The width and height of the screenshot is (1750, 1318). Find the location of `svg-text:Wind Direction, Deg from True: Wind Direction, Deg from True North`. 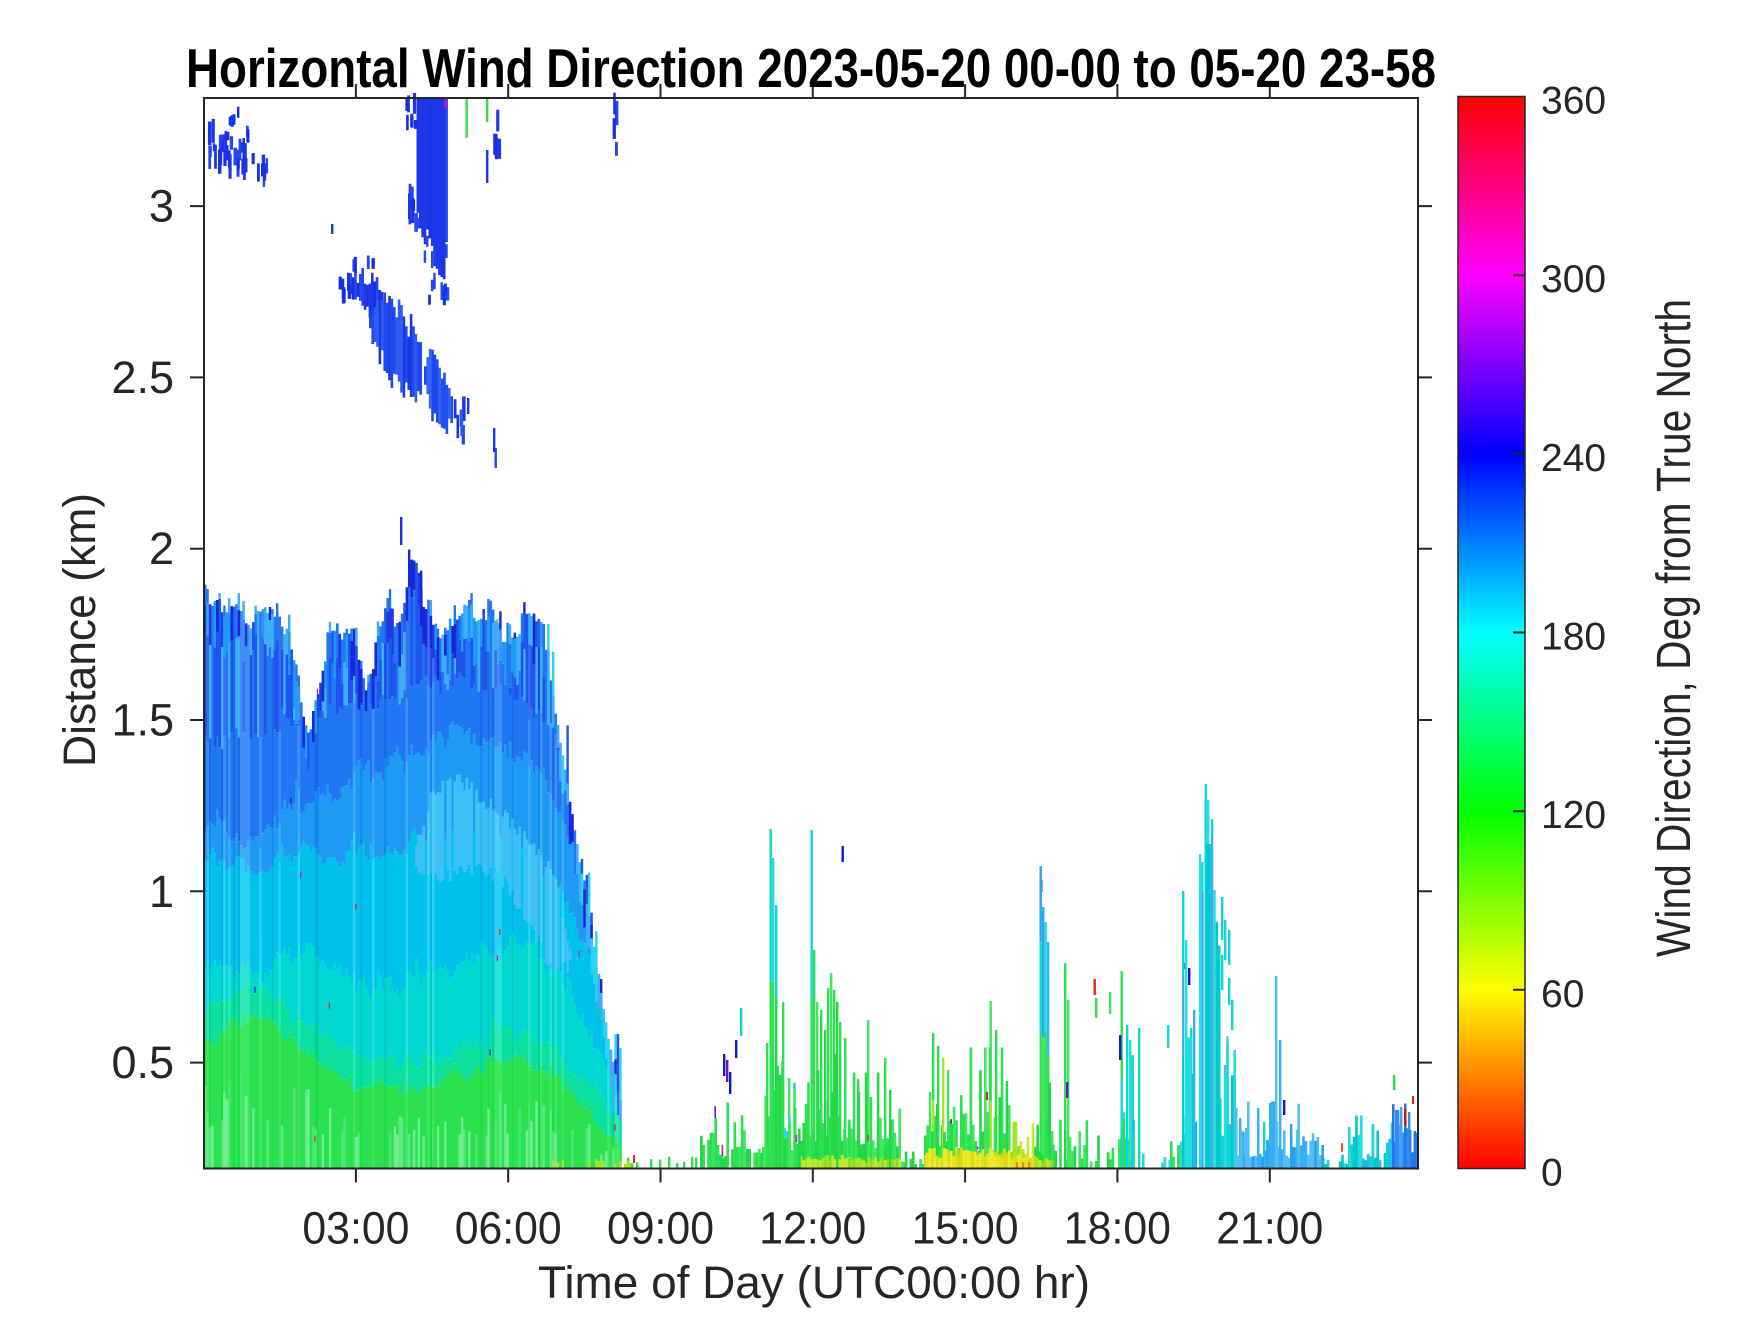

svg-text:Wind Direction, Deg from True: Wind Direction, Deg from True North is located at coordinates (1674, 628).